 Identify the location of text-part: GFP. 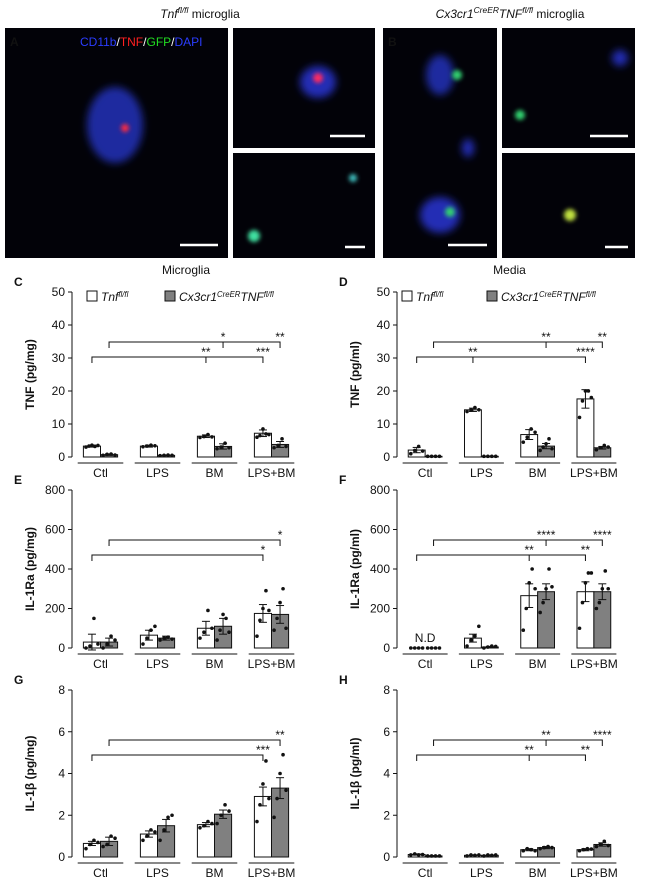
(158, 42).